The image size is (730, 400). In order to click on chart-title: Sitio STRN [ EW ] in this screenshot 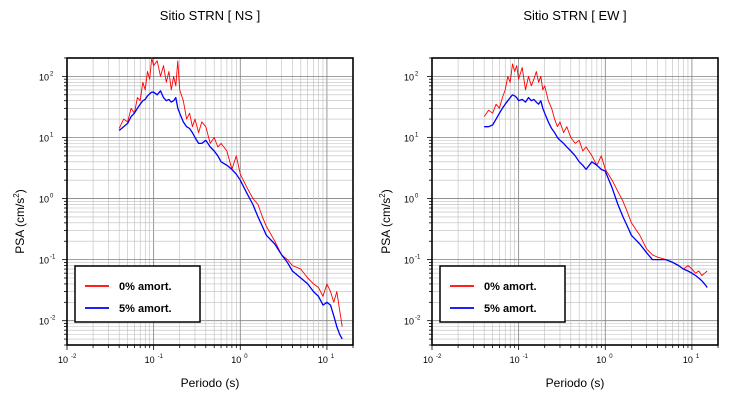, I will do `click(574, 15)`.